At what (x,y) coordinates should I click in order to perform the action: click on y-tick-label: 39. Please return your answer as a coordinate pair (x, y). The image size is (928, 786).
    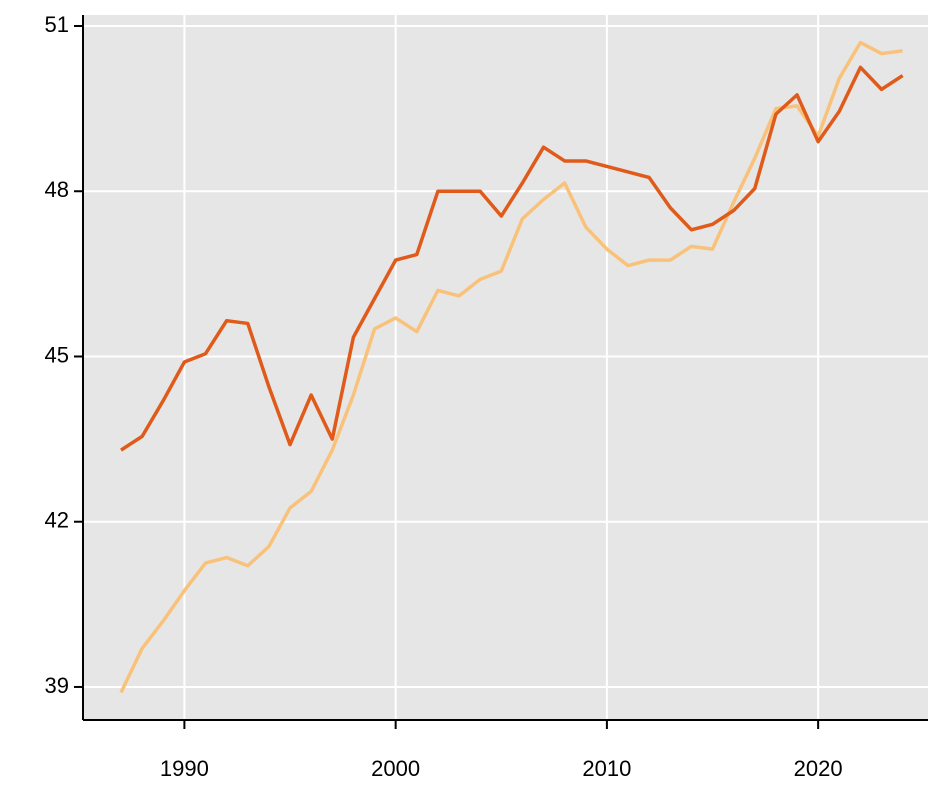
    Looking at the image, I should click on (57, 685).